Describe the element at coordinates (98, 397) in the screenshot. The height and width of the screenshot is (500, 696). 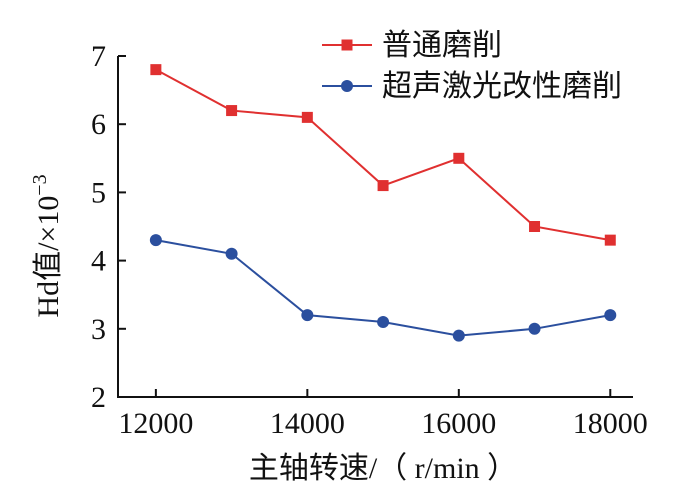
I see `y-tick-label: 2` at that location.